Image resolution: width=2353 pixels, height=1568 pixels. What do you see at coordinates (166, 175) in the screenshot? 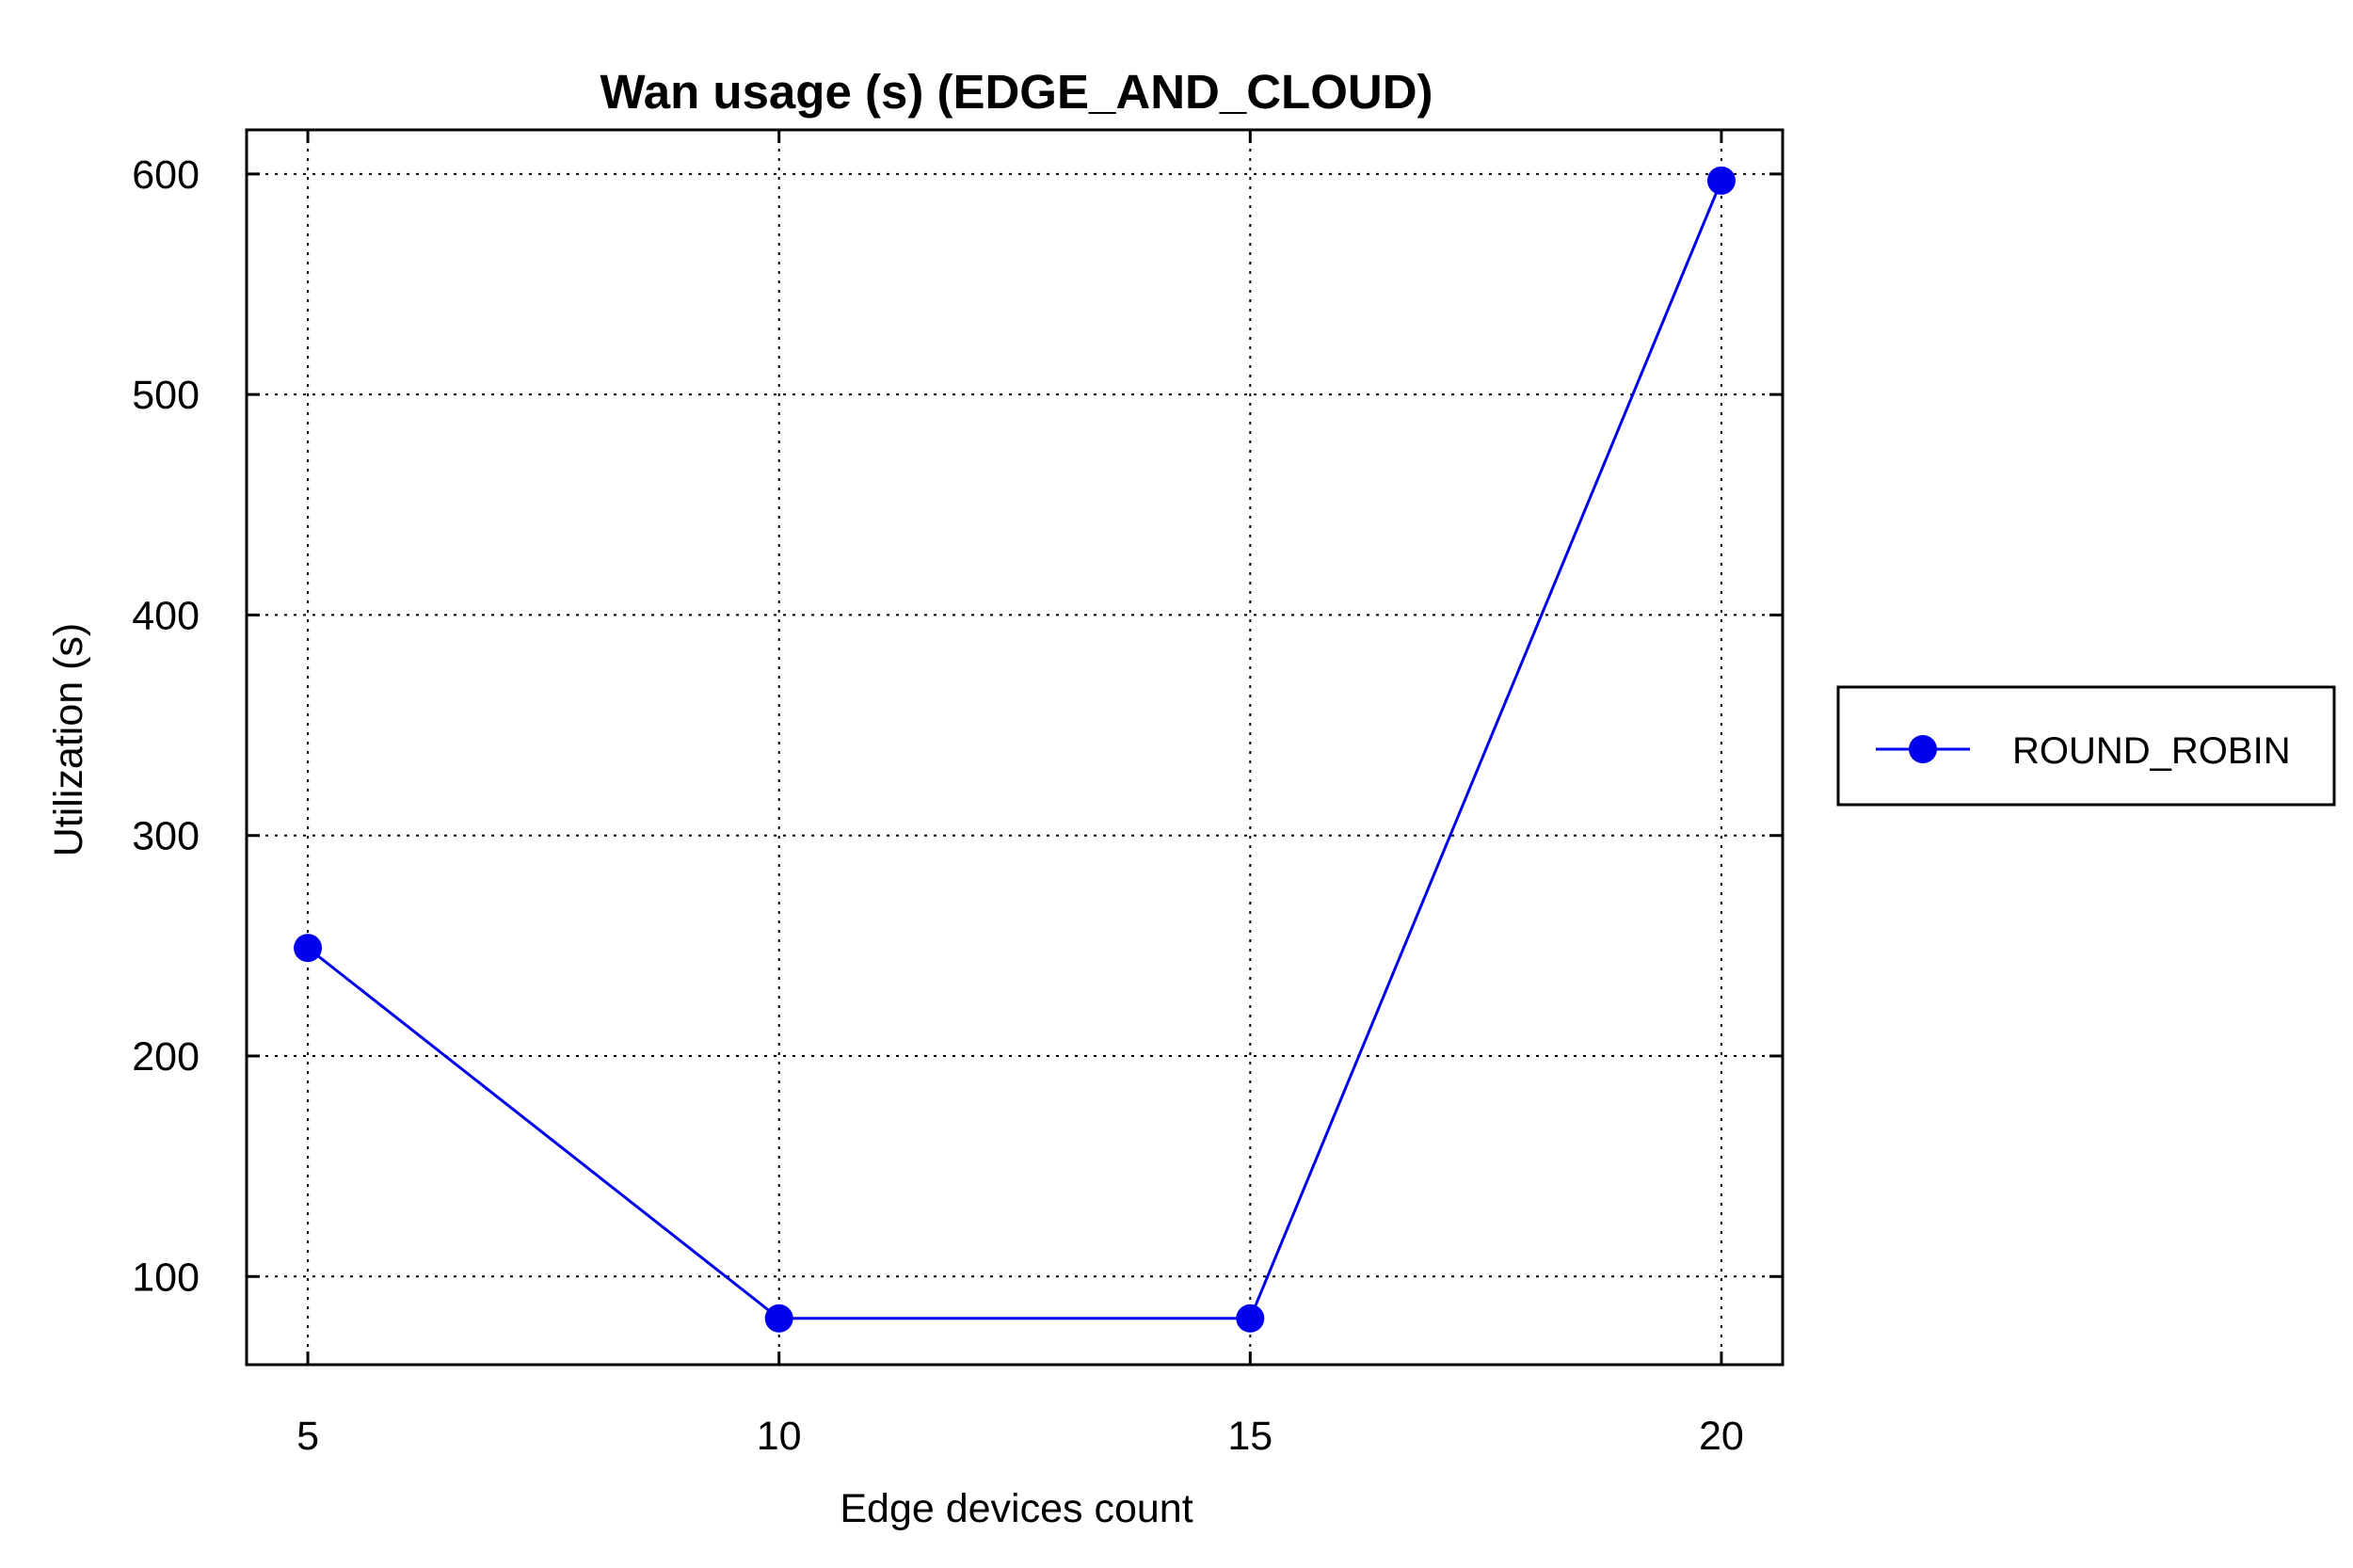
I see `y-tick-label: 600` at bounding box center [166, 175].